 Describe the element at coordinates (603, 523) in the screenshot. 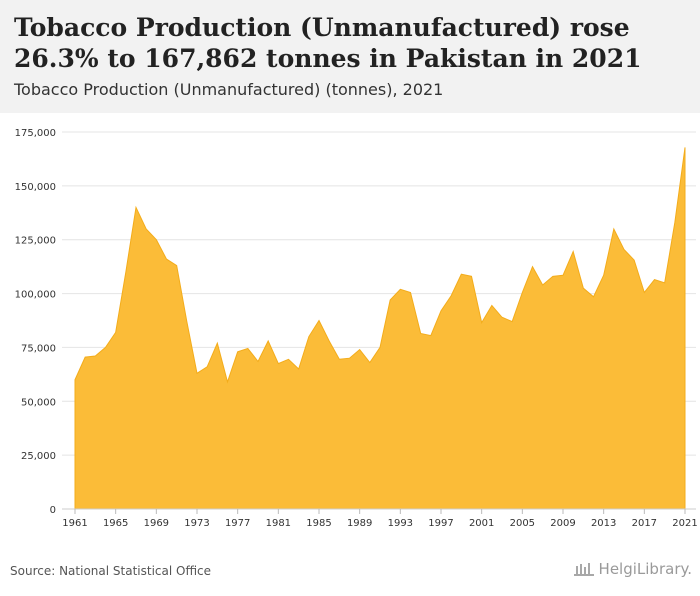

I see `x-tick-label: 2013` at that location.